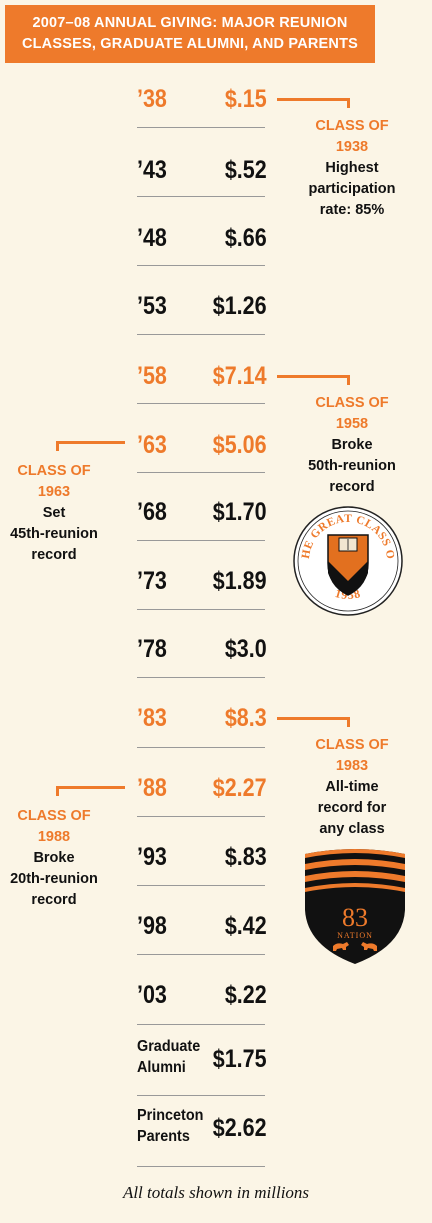  I want to click on shield-number-text: 83, so click(355, 917).